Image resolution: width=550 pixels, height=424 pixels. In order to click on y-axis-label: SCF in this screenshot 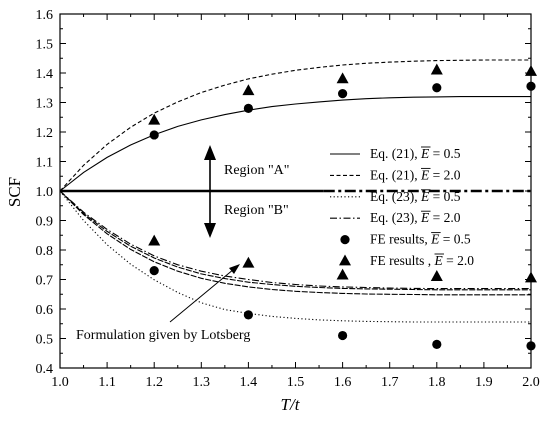, I will do `click(14, 192)`.